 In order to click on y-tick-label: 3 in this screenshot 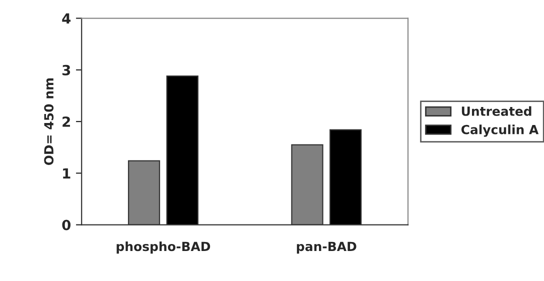, I will do `click(66, 70)`.